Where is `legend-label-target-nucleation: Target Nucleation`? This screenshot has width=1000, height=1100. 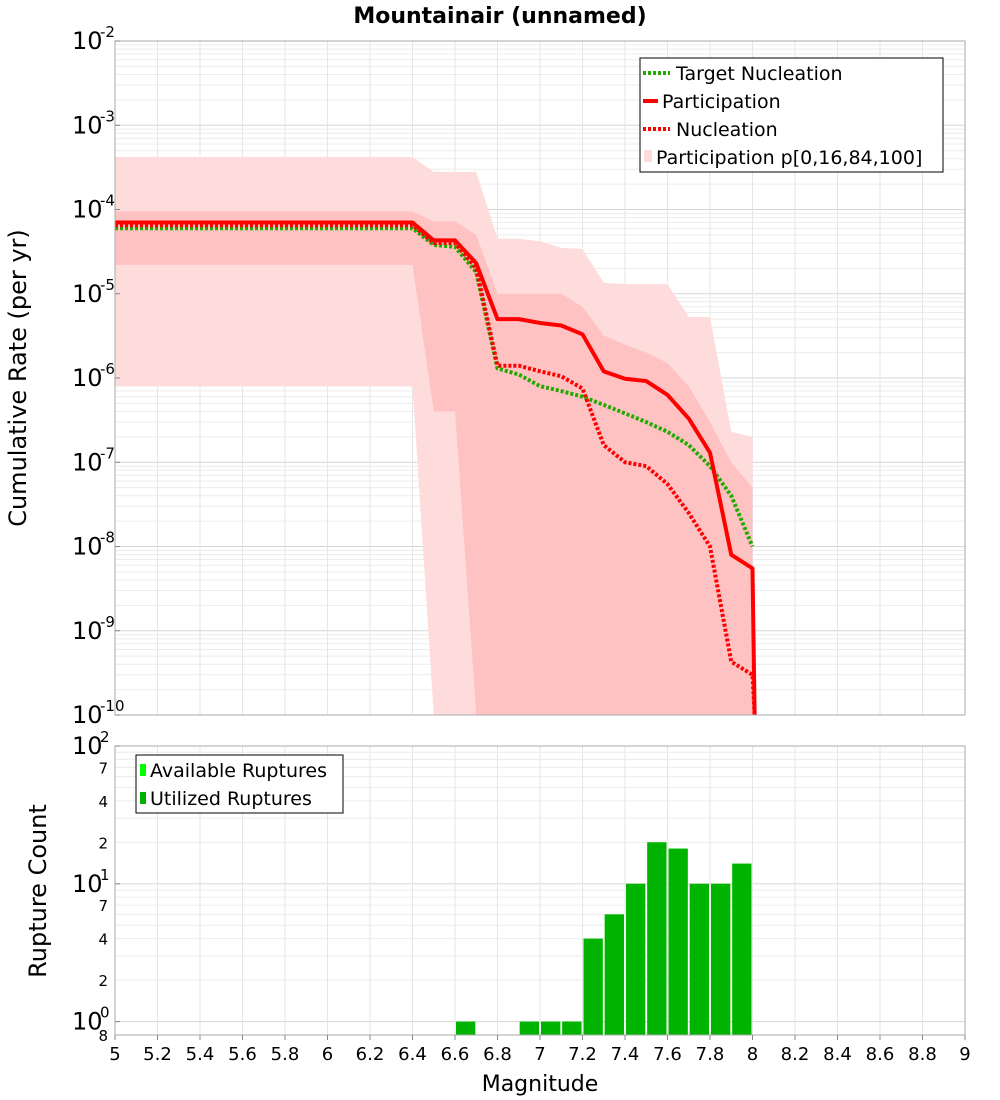 legend-label-target-nucleation: Target Nucleation is located at coordinates (759, 74).